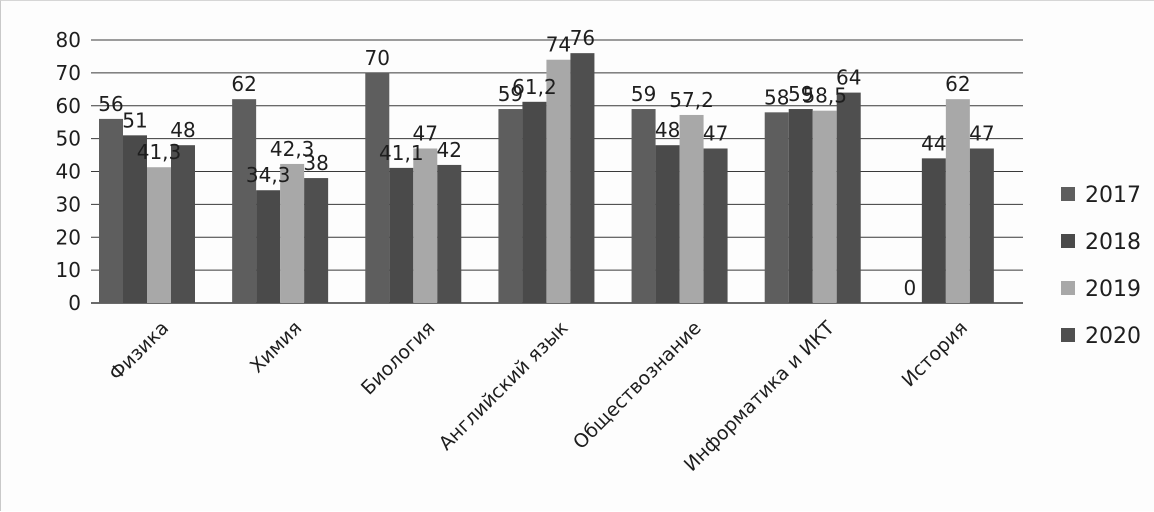  I want to click on legend: 2017 2018 2019 2020, so click(1101, 266).